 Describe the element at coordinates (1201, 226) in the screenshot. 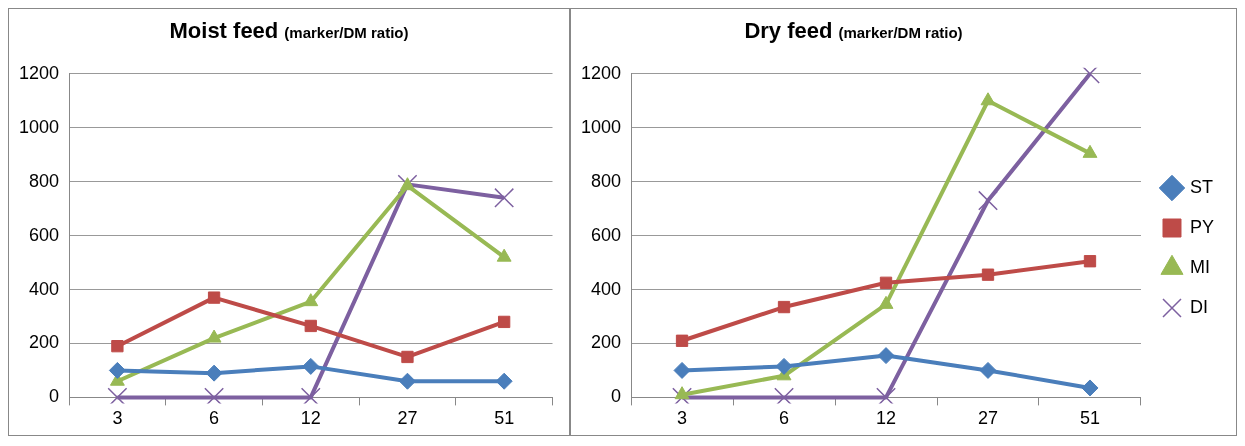

I see `legend-label: PY` at that location.